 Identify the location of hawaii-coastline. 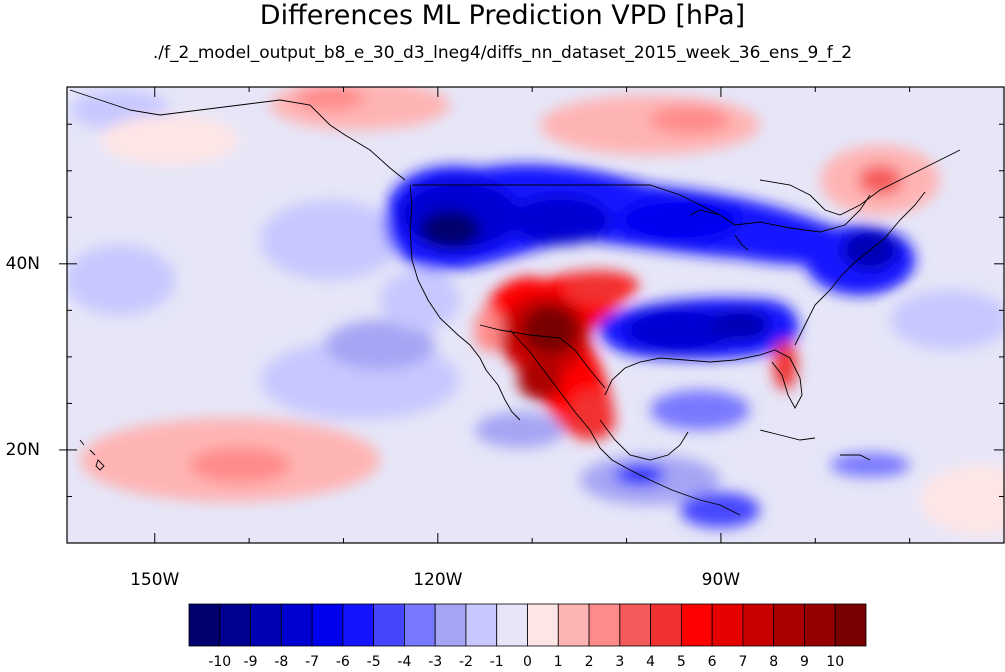
(92, 455).